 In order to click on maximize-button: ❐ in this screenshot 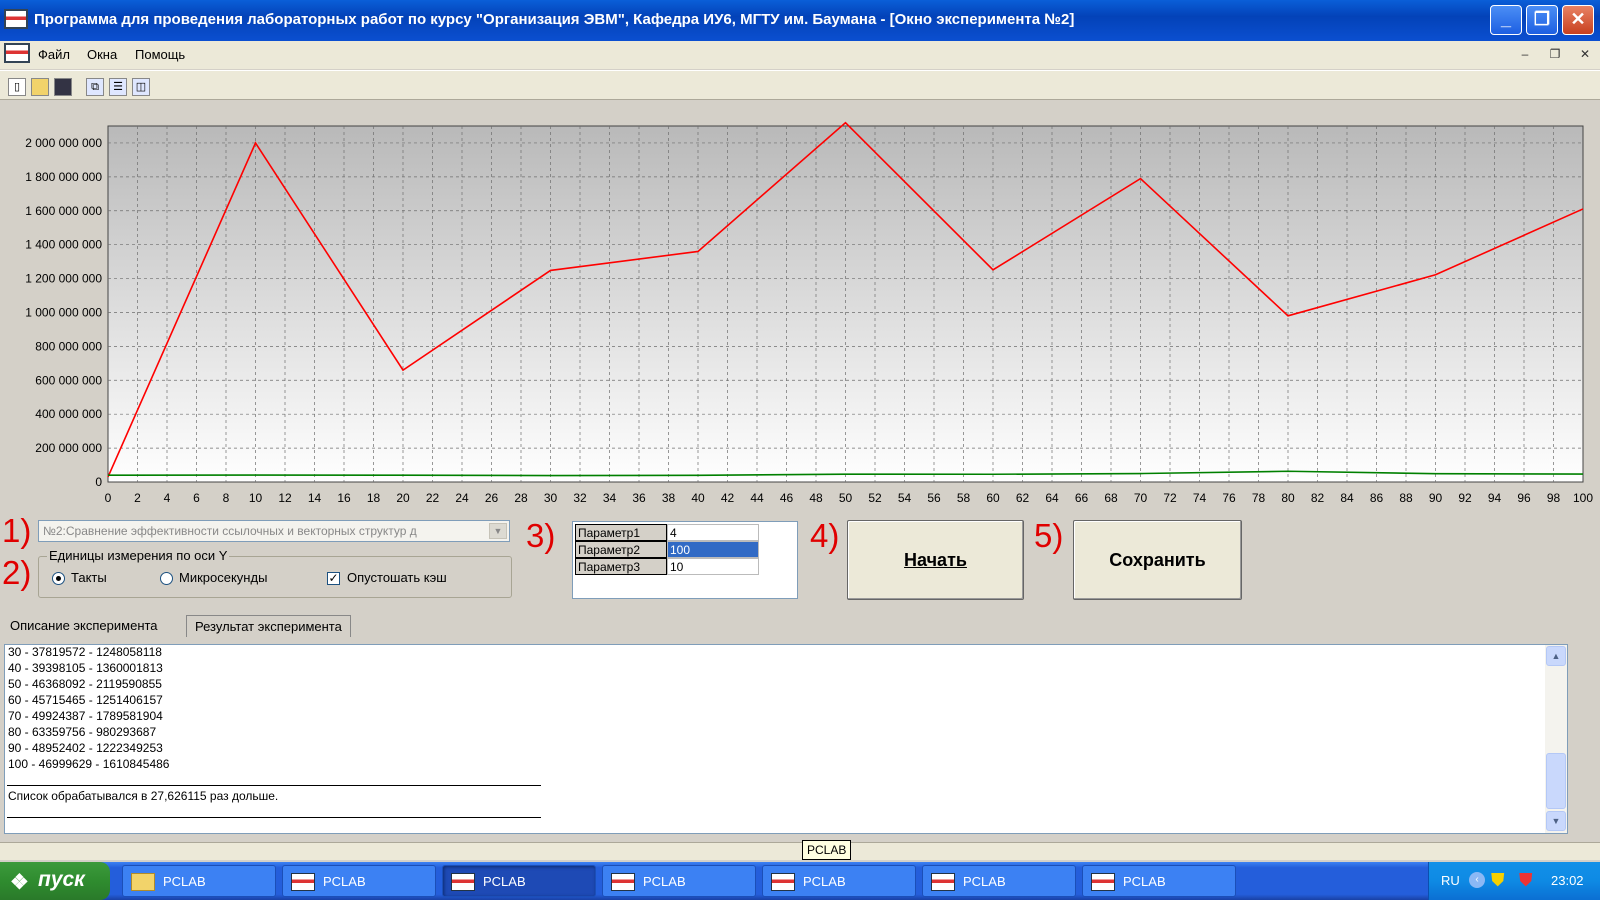, I will do `click(1542, 20)`.